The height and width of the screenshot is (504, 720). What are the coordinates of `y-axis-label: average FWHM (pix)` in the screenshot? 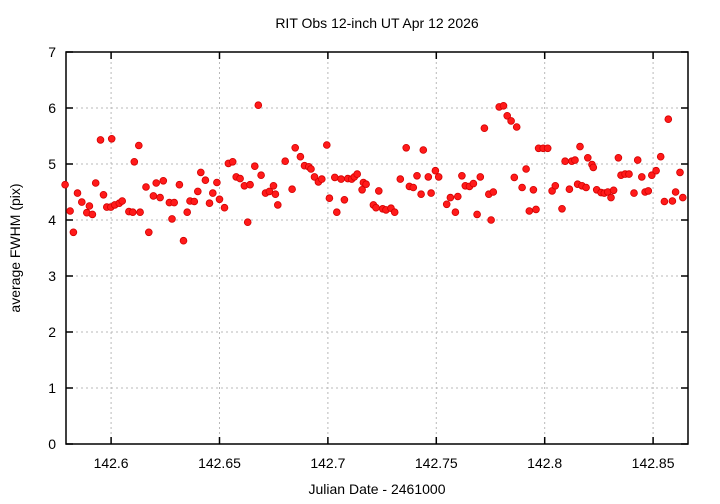 It's located at (15, 247).